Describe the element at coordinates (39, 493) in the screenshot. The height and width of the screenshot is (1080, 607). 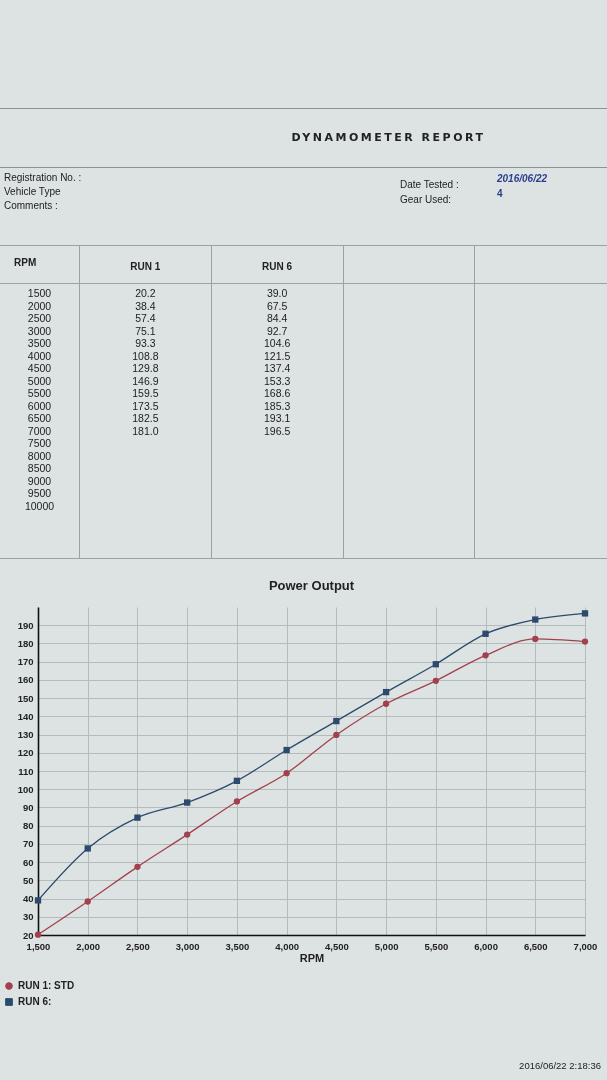
I see `y-tick-label: 9500` at that location.